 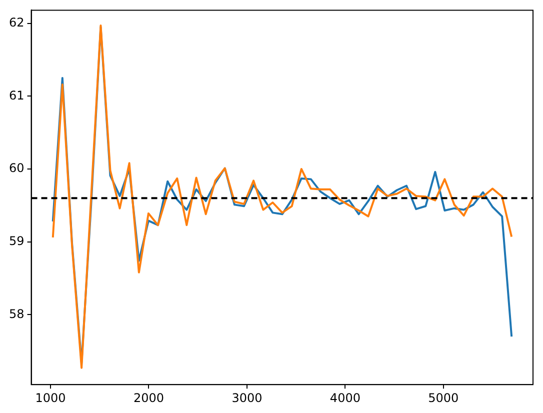 I want to click on x-tick-label: 5000, so click(x=443, y=397).